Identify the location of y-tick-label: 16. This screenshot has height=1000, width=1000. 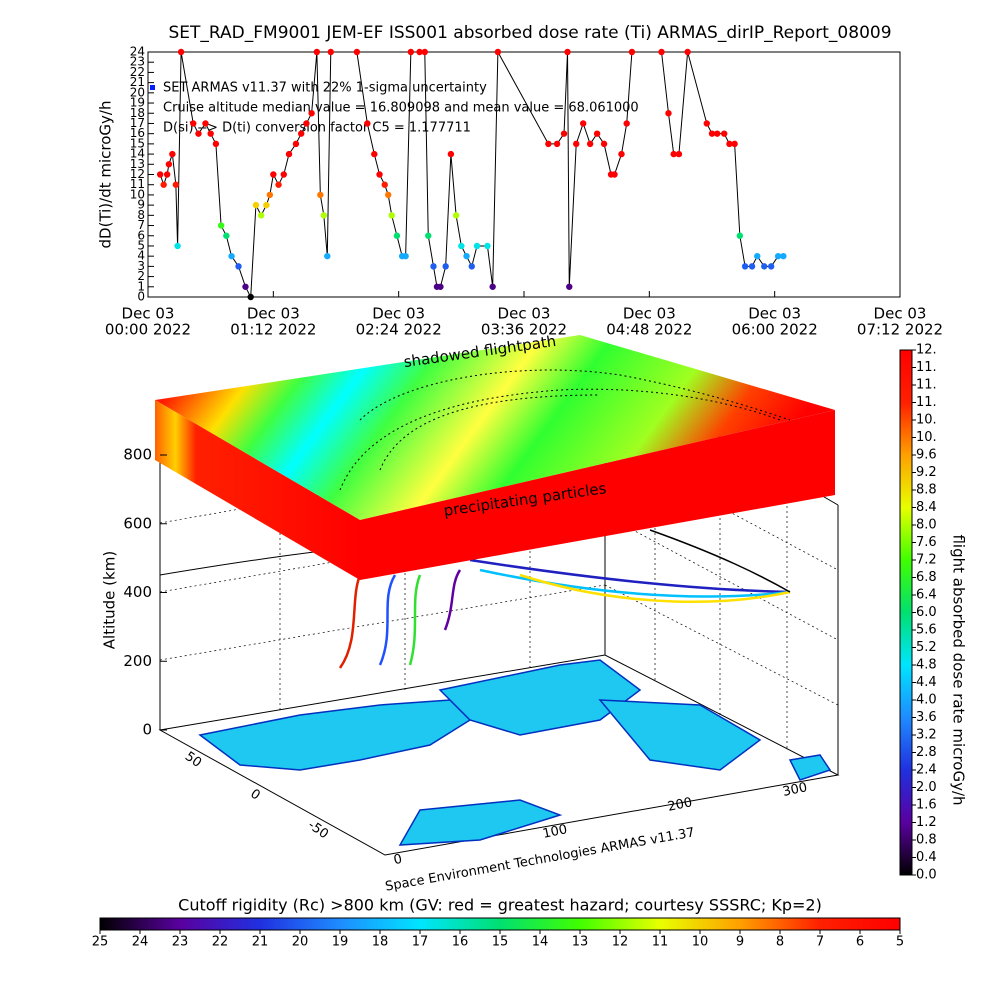
(137, 133).